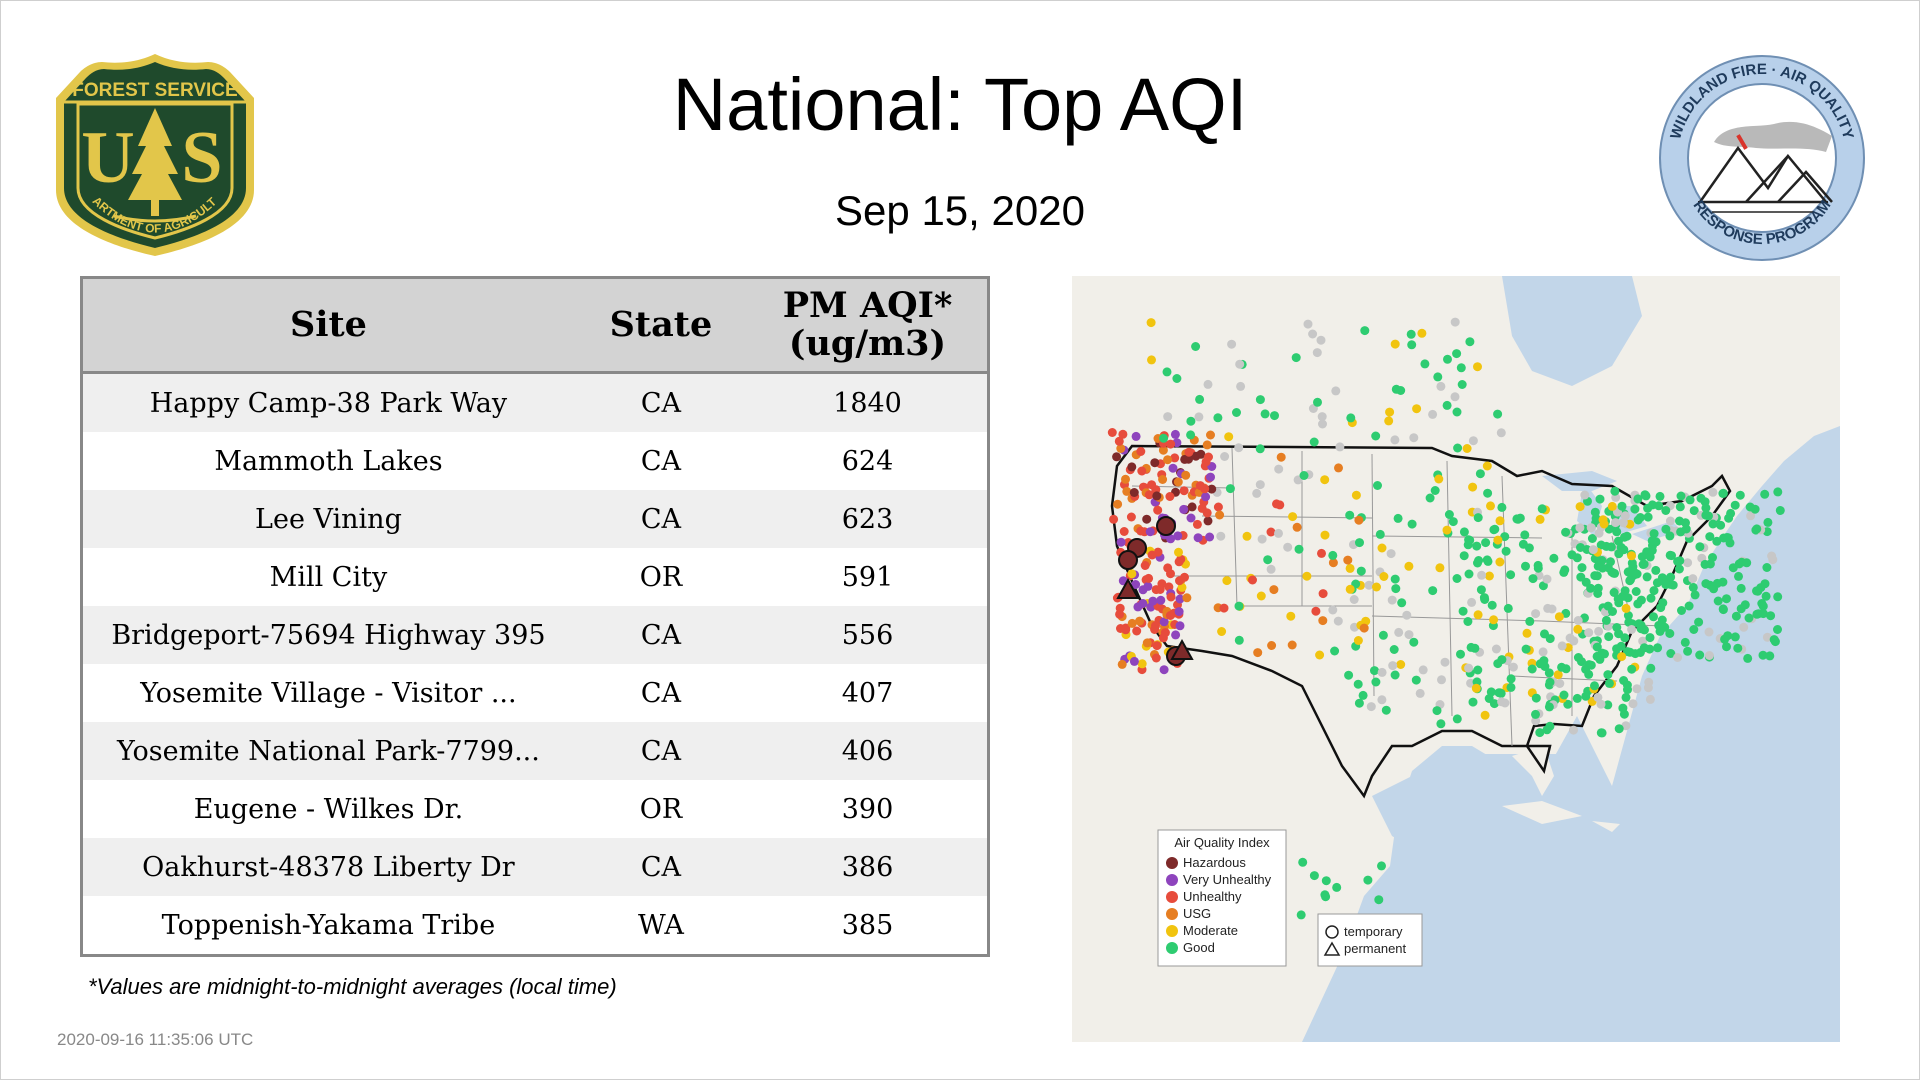 The image size is (1920, 1080). I want to click on cell-site: Mill City, so click(327, 577).